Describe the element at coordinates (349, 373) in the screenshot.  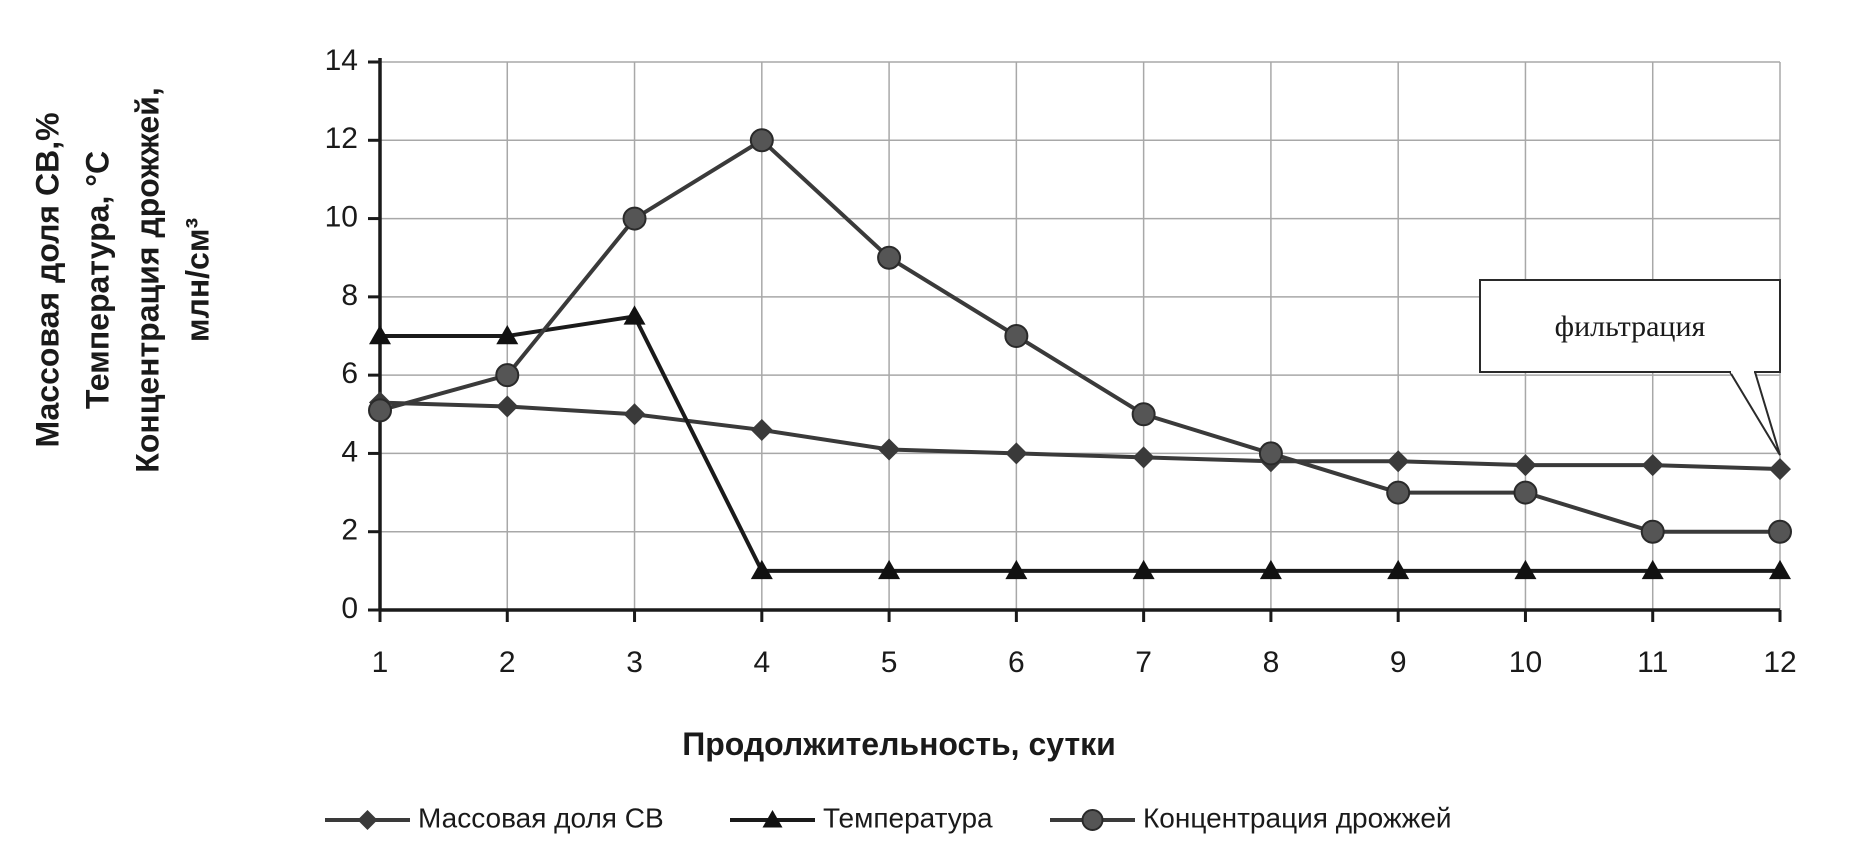
I see `y-tick-label: 6` at that location.